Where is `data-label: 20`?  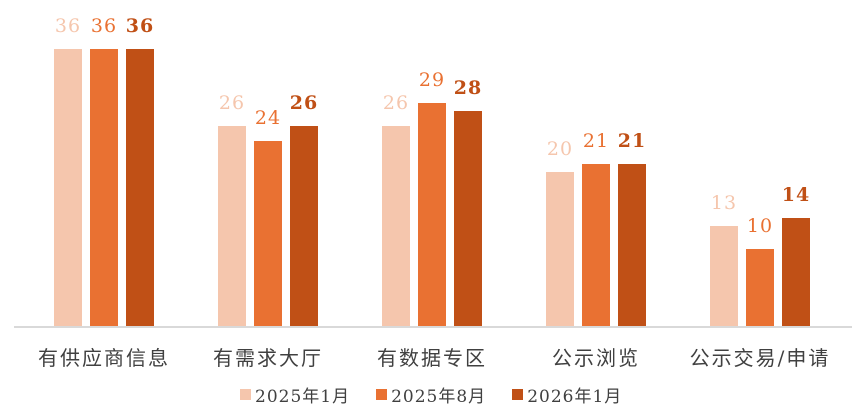
data-label: 20 is located at coordinates (560, 149).